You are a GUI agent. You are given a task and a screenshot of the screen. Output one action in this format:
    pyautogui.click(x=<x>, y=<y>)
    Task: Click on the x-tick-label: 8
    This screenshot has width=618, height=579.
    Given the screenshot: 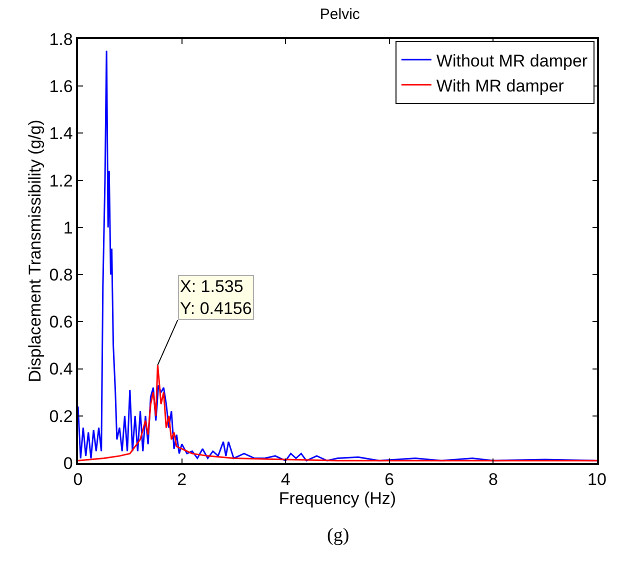 What is the action you would take?
    pyautogui.click(x=493, y=480)
    